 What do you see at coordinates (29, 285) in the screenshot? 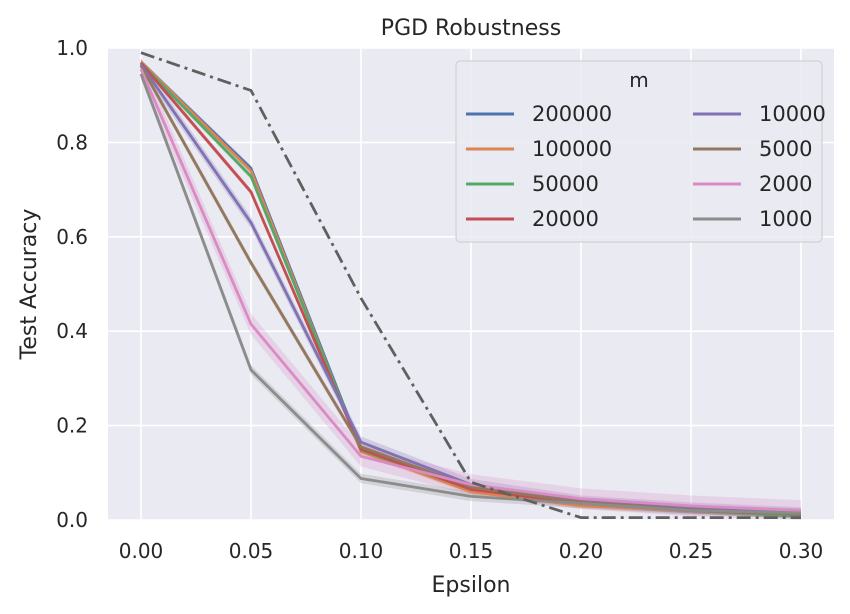
I see `y-axis-label: Test Accuracy` at bounding box center [29, 285].